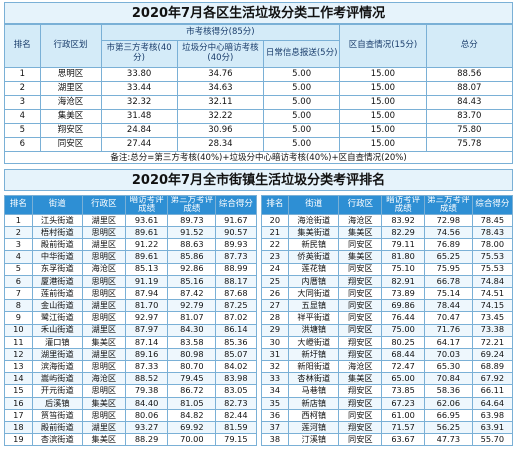 Image resolution: width=517 pixels, height=469 pixels. I want to click on table-cell: 78.44, so click(448, 306).